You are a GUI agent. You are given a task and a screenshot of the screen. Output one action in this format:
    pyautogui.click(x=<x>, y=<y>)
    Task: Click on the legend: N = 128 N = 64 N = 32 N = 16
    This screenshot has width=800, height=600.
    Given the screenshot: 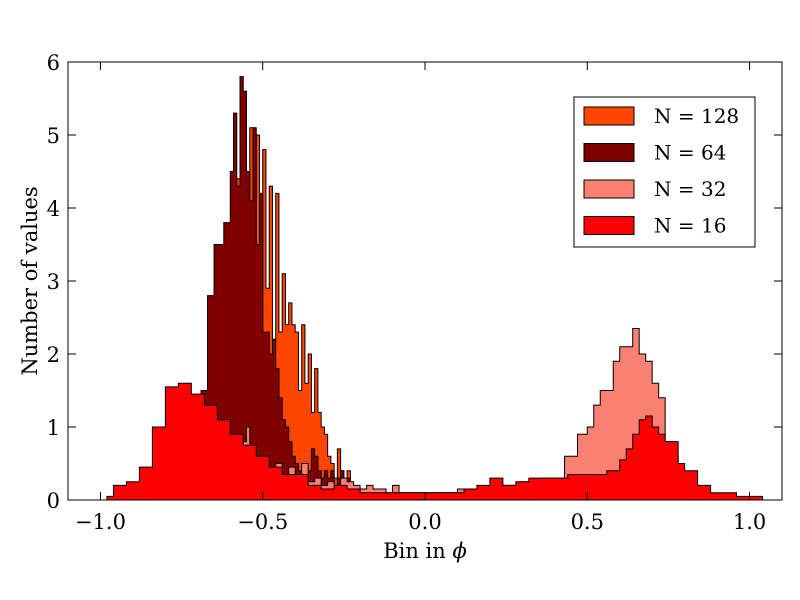 What is the action you would take?
    pyautogui.click(x=664, y=172)
    